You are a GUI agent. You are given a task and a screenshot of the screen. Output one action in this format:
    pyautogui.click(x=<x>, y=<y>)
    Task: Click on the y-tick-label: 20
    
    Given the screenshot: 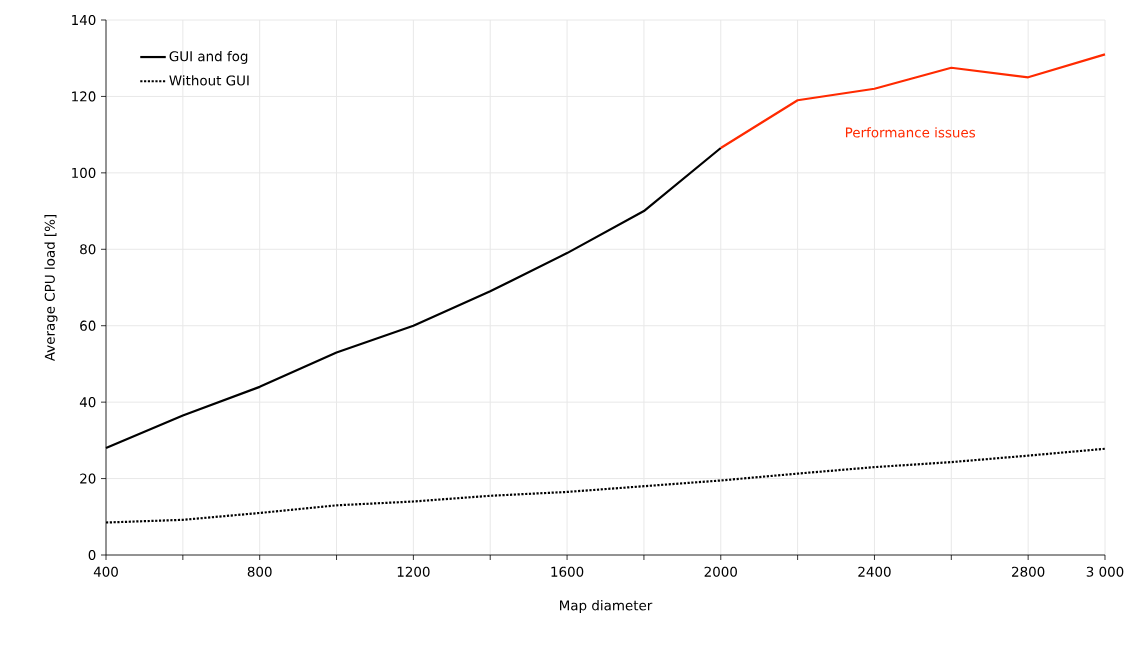 What is the action you would take?
    pyautogui.click(x=88, y=478)
    